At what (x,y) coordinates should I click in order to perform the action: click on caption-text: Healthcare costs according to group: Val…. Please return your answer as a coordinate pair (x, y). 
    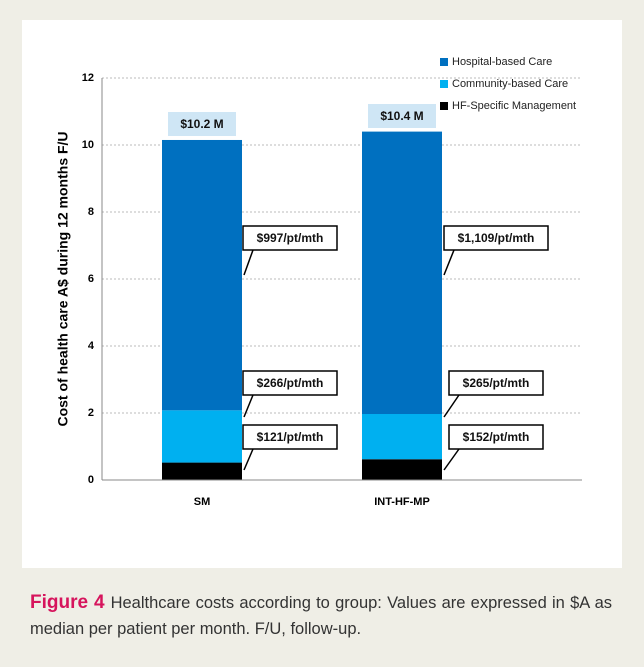
    Looking at the image, I should click on (321, 616).